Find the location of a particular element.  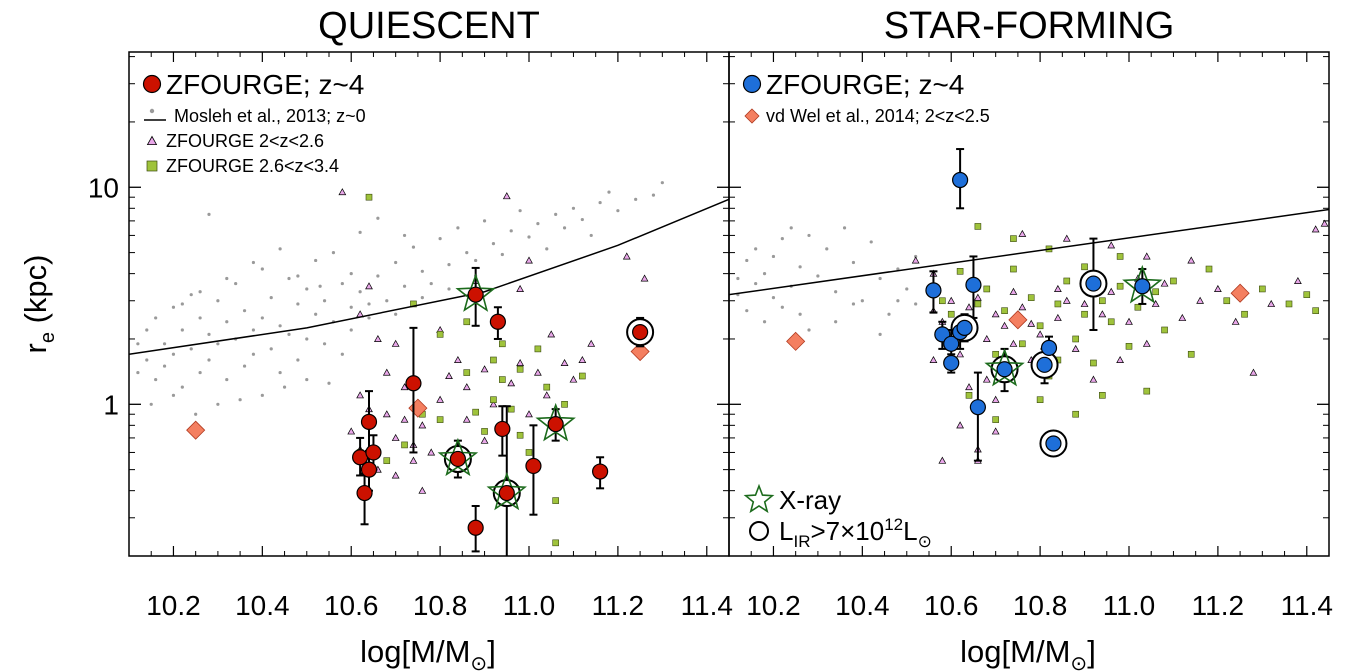

legend-entry: X-ray is located at coordinates (792, 499).